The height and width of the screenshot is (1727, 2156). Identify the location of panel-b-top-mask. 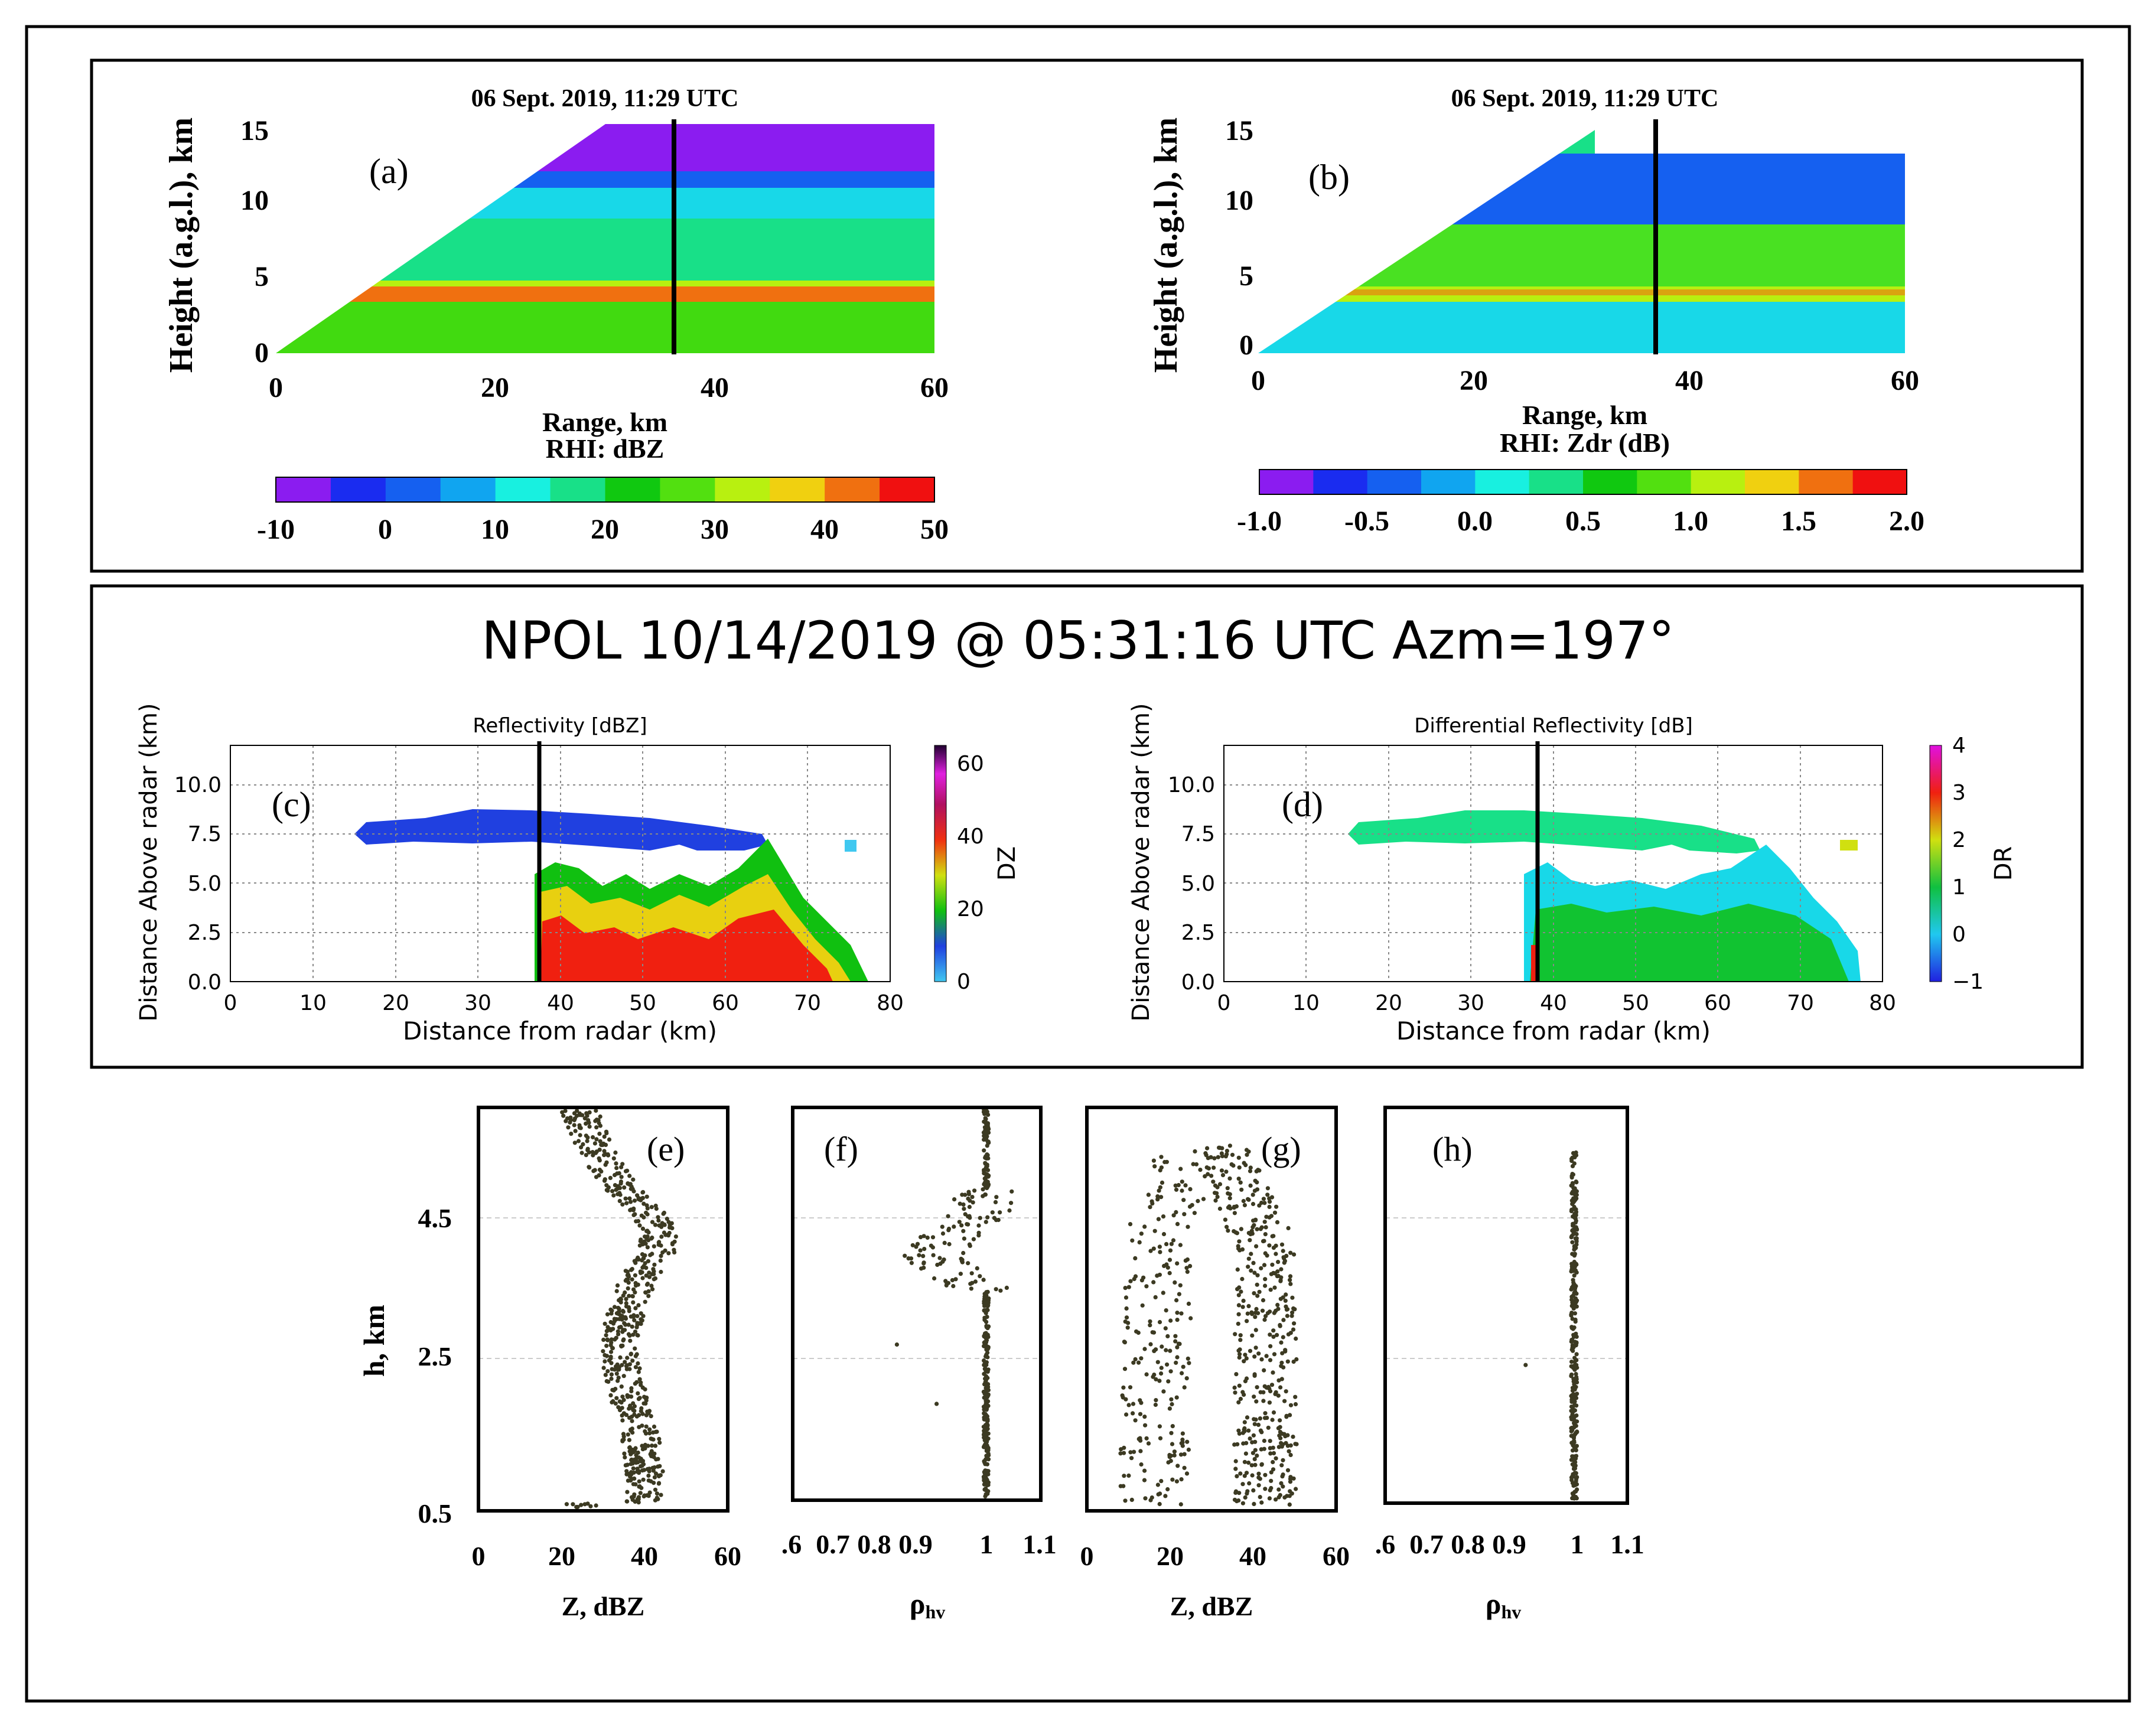
(1750, 139).